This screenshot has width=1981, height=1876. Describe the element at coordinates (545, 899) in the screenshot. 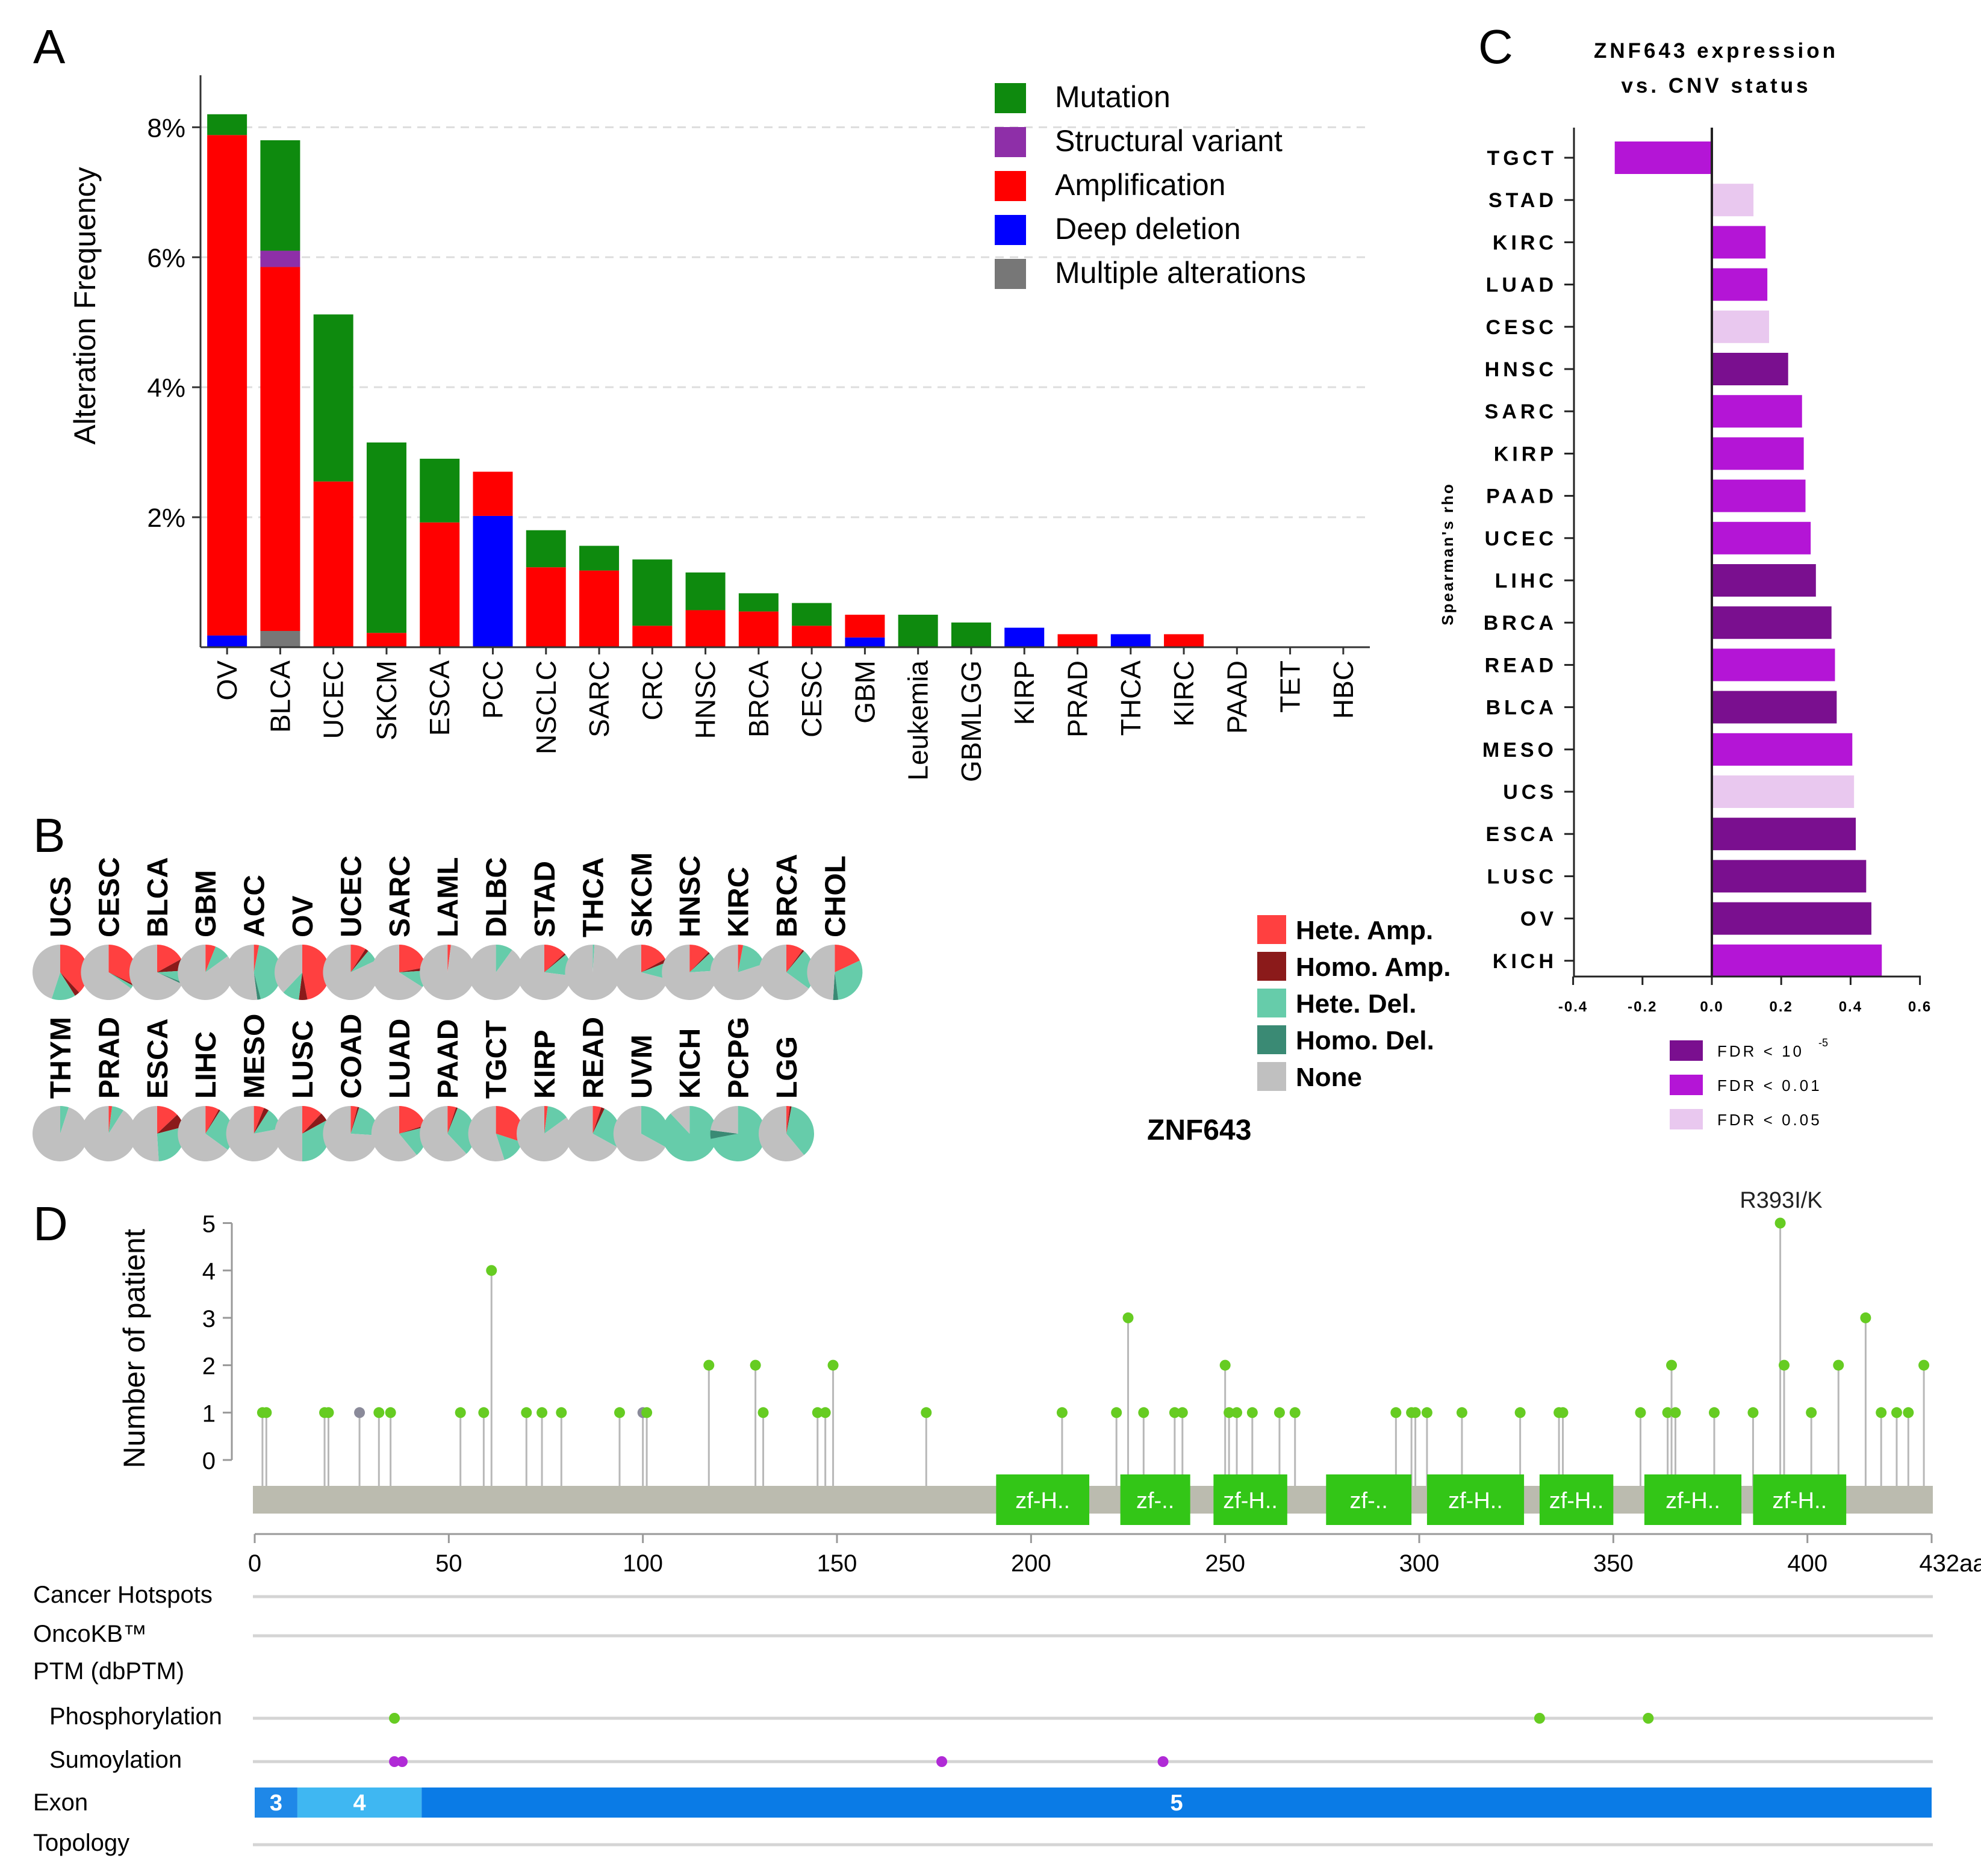

I see `panel-b-pie-label: STAD` at that location.